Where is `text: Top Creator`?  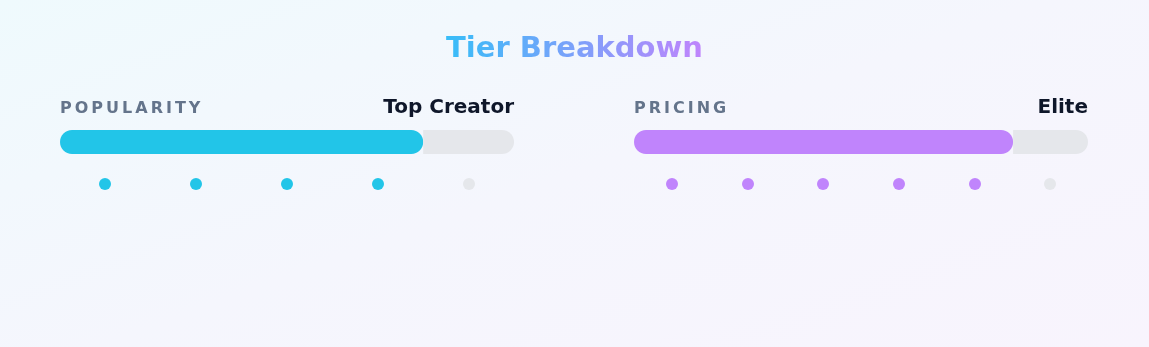
text: Top Creator is located at coordinates (448, 106).